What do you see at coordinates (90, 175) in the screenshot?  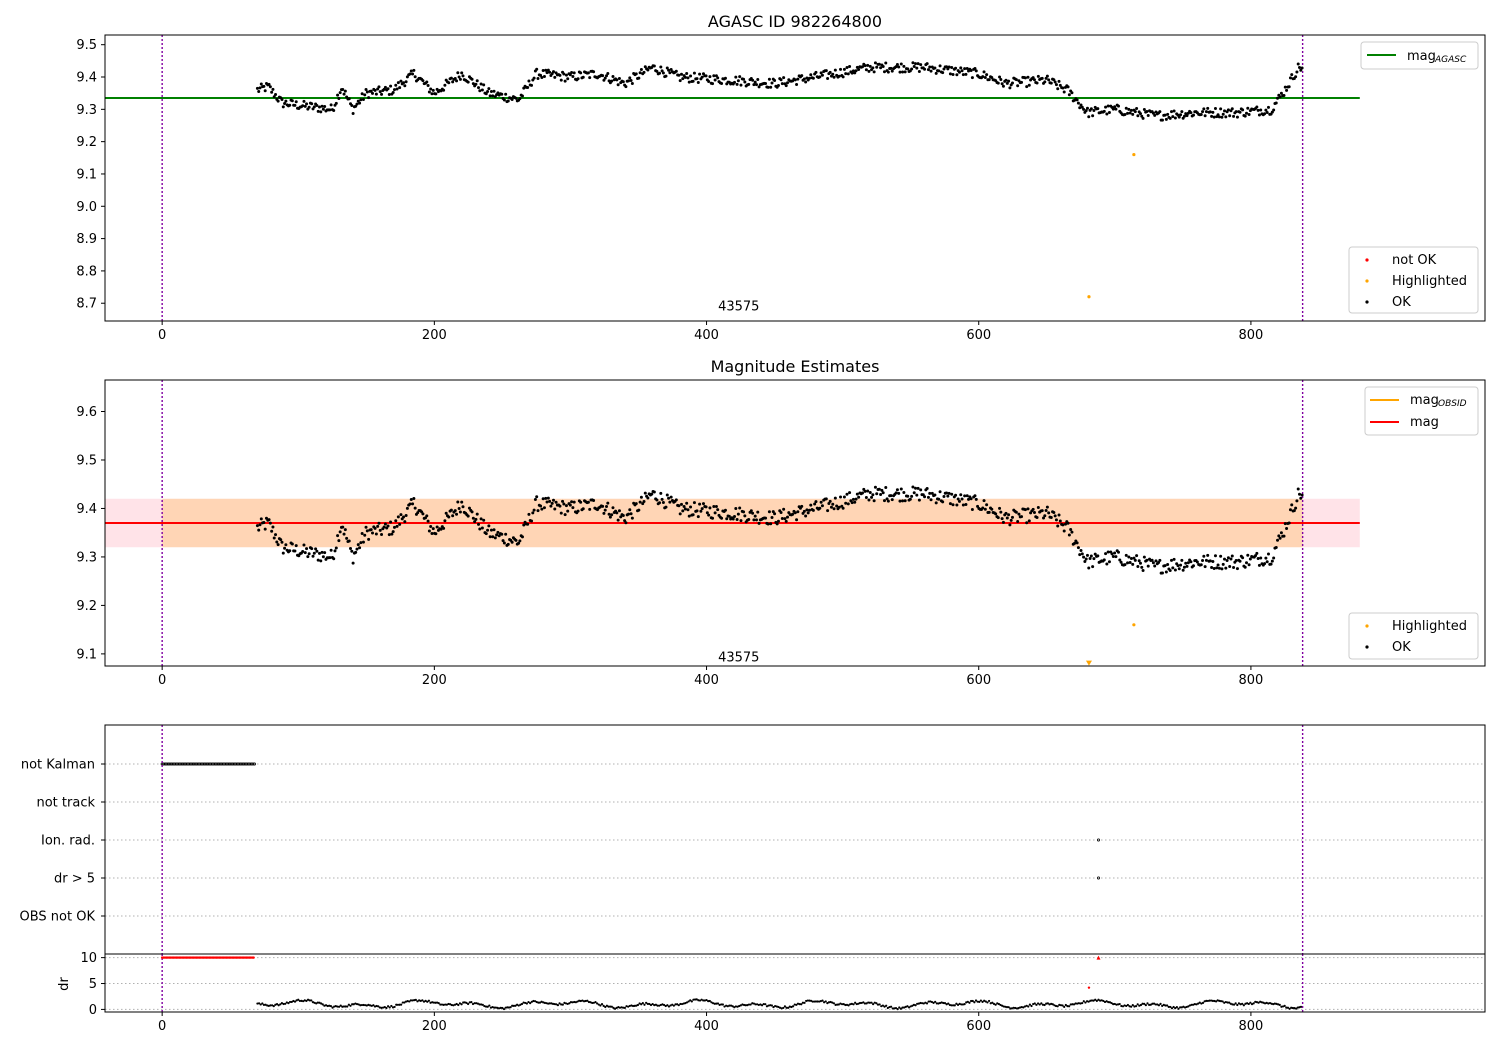 I see `panel-agasc-y-axis: 8.78.88.99.09.19.29.39.49.5` at bounding box center [90, 175].